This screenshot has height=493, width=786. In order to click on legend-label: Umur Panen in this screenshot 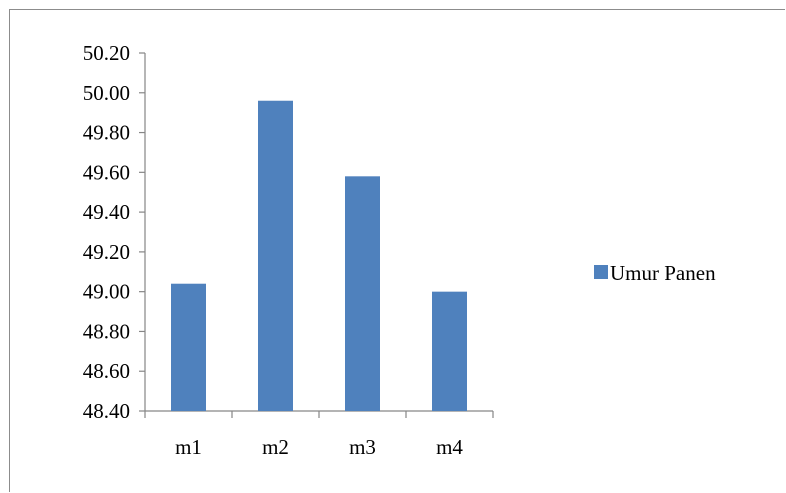, I will do `click(663, 273)`.